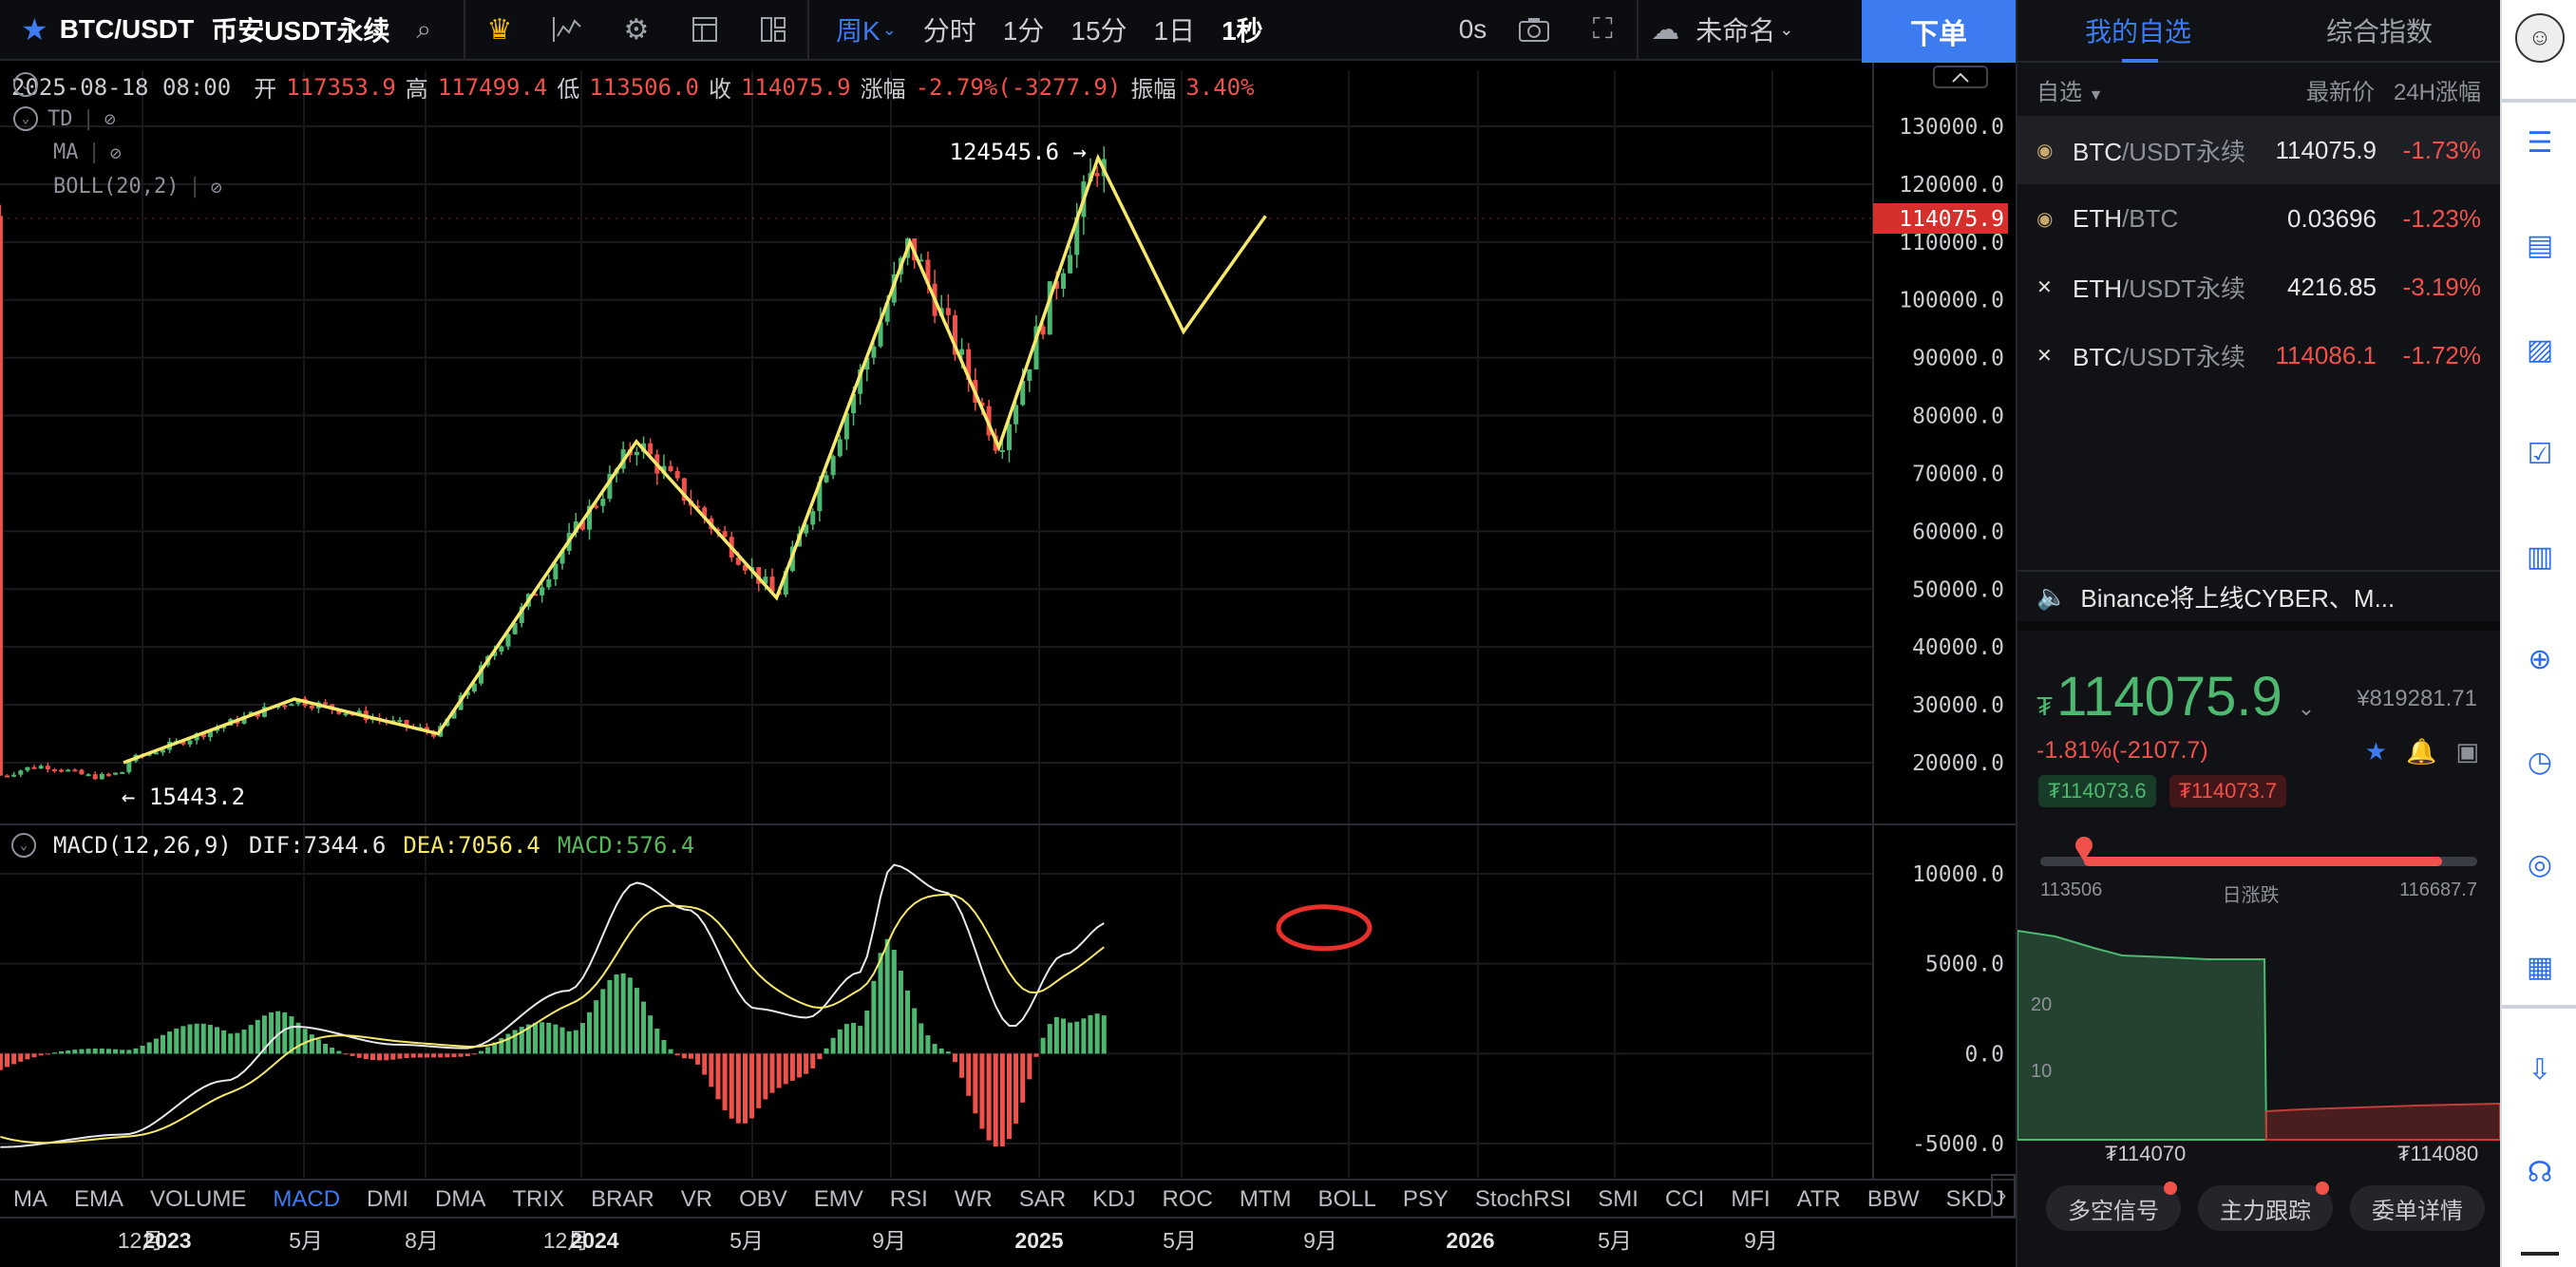  Describe the element at coordinates (1602, 29) in the screenshot. I see `fullscreen-icon: ⛶` at that location.